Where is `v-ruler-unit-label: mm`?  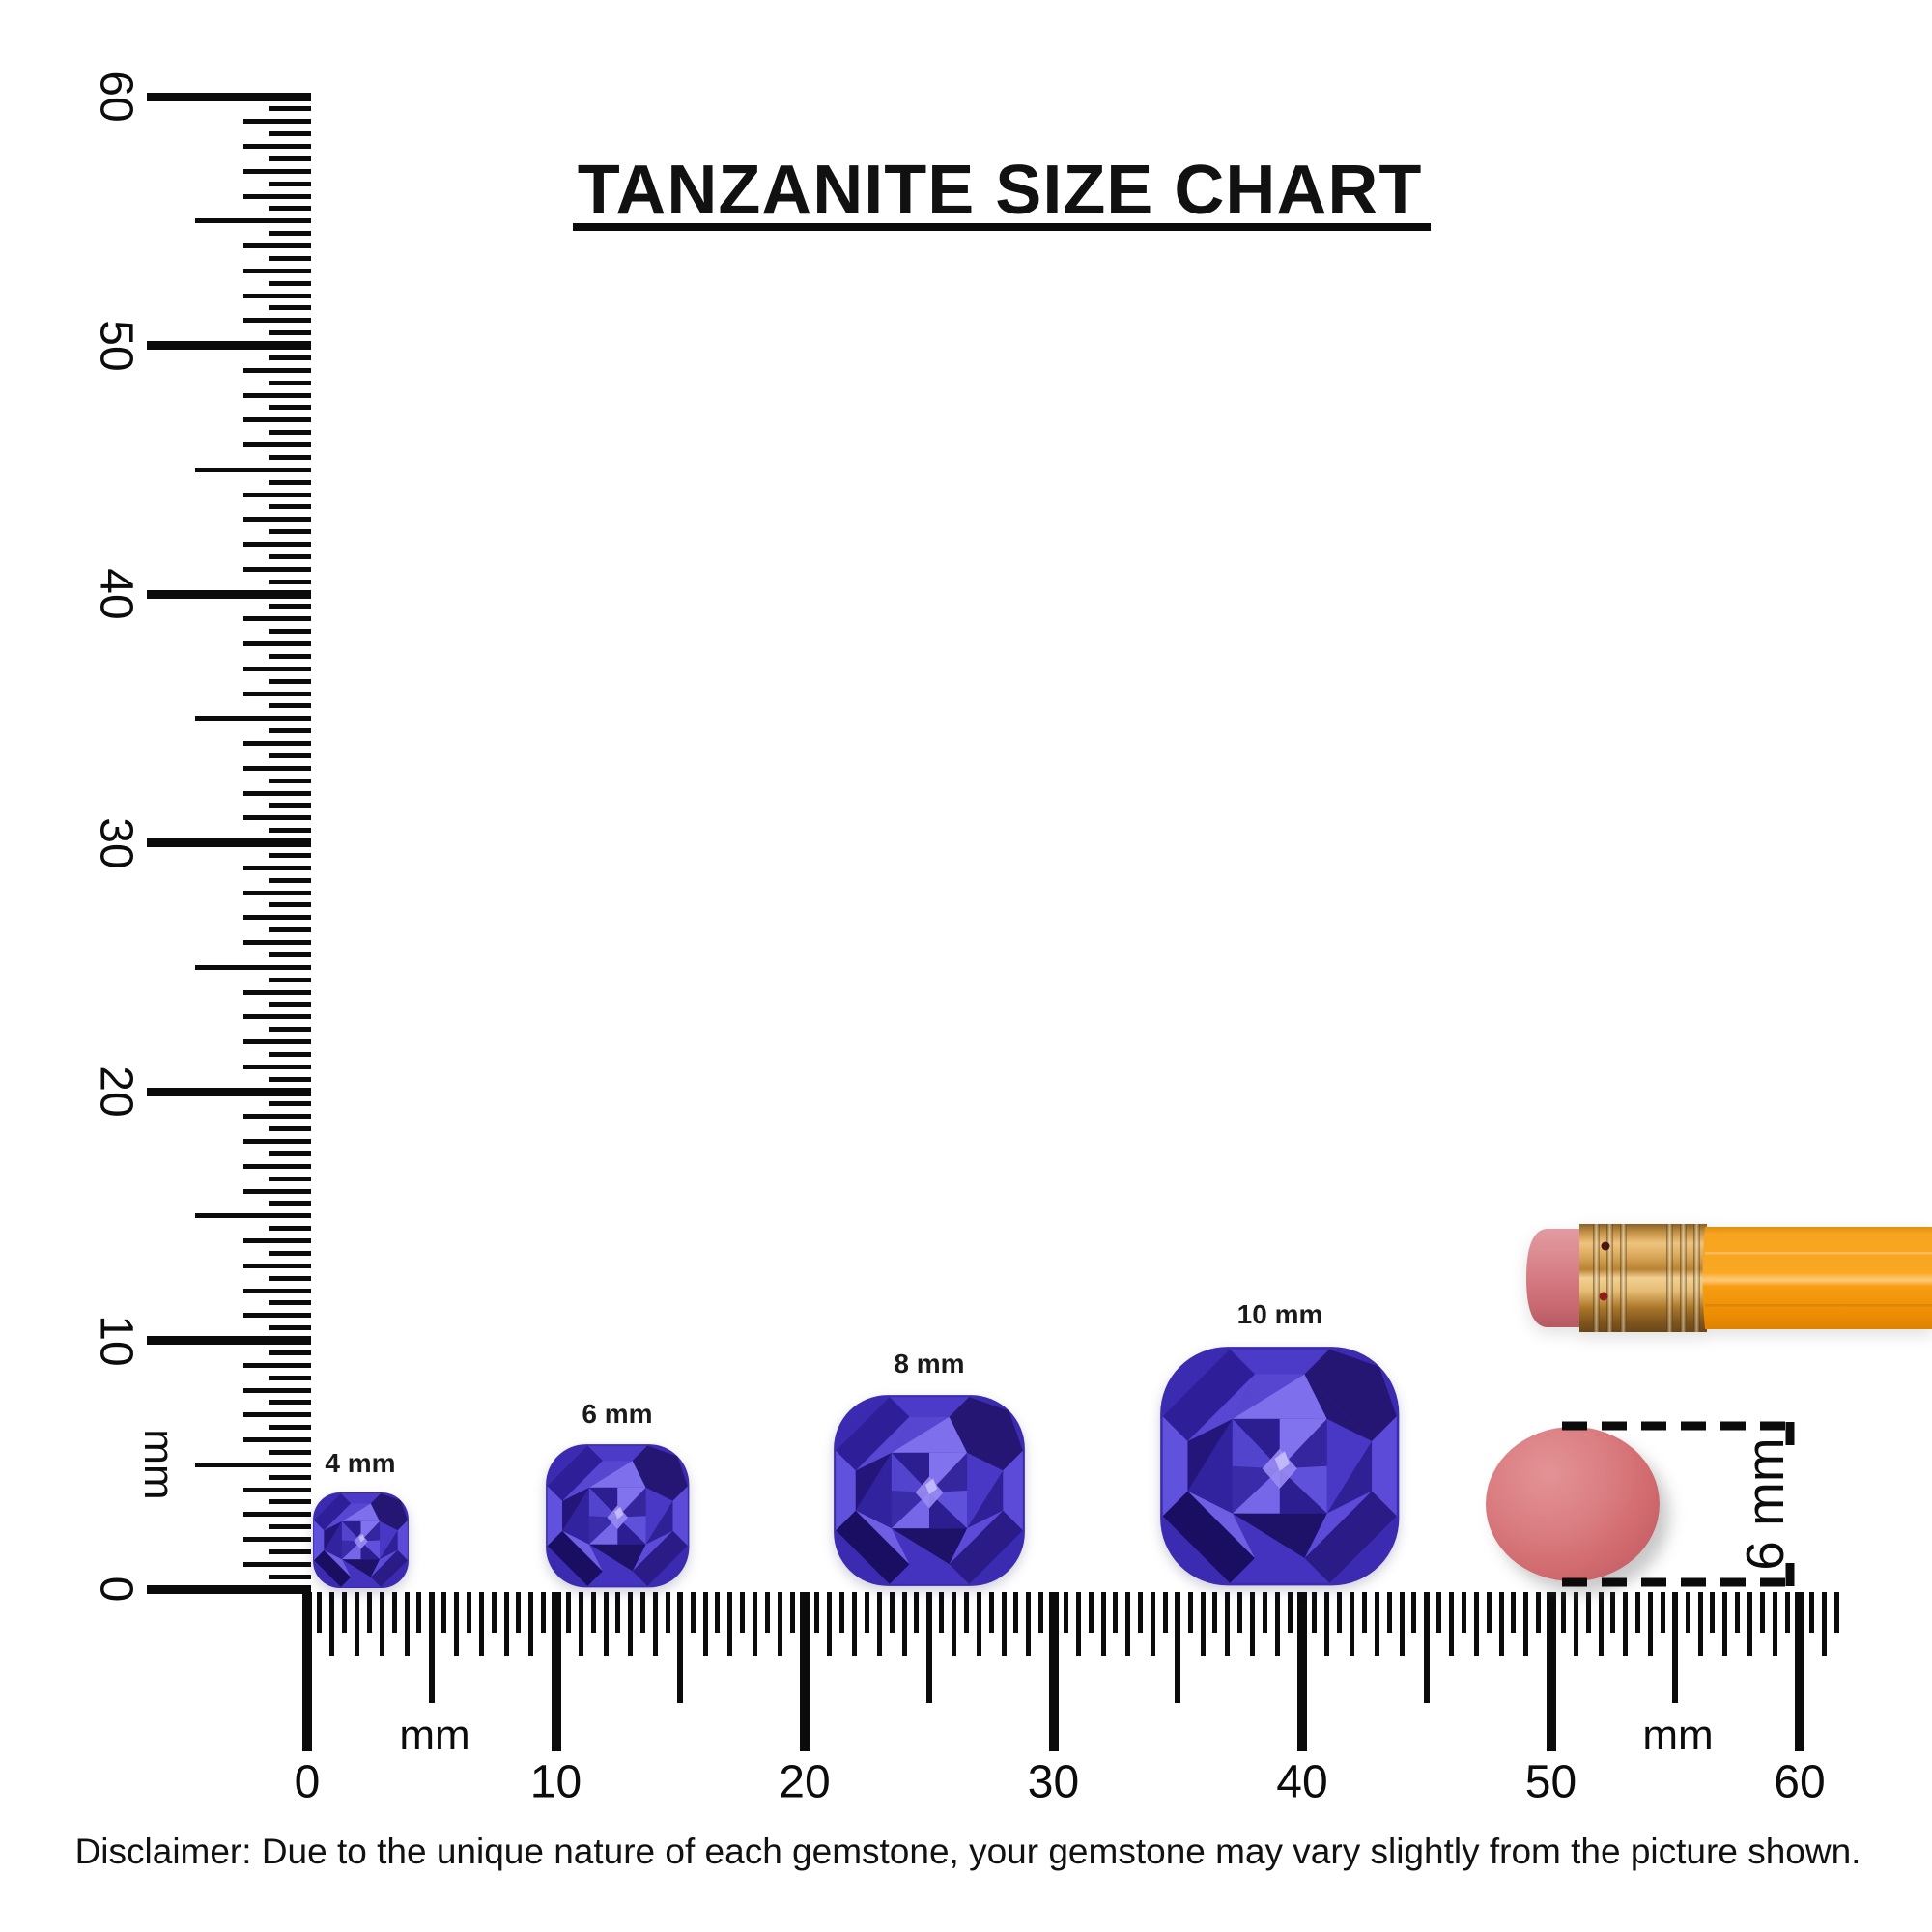
v-ruler-unit-label: mm is located at coordinates (159, 1464).